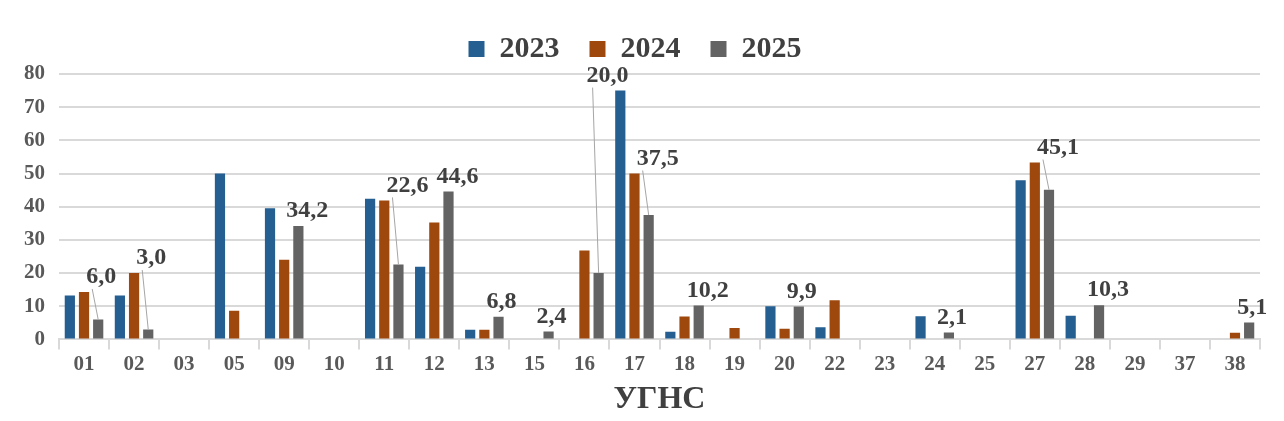 The height and width of the screenshot is (421, 1284). Describe the element at coordinates (707, 288) in the screenshot. I see `data-label: 10,2` at that location.